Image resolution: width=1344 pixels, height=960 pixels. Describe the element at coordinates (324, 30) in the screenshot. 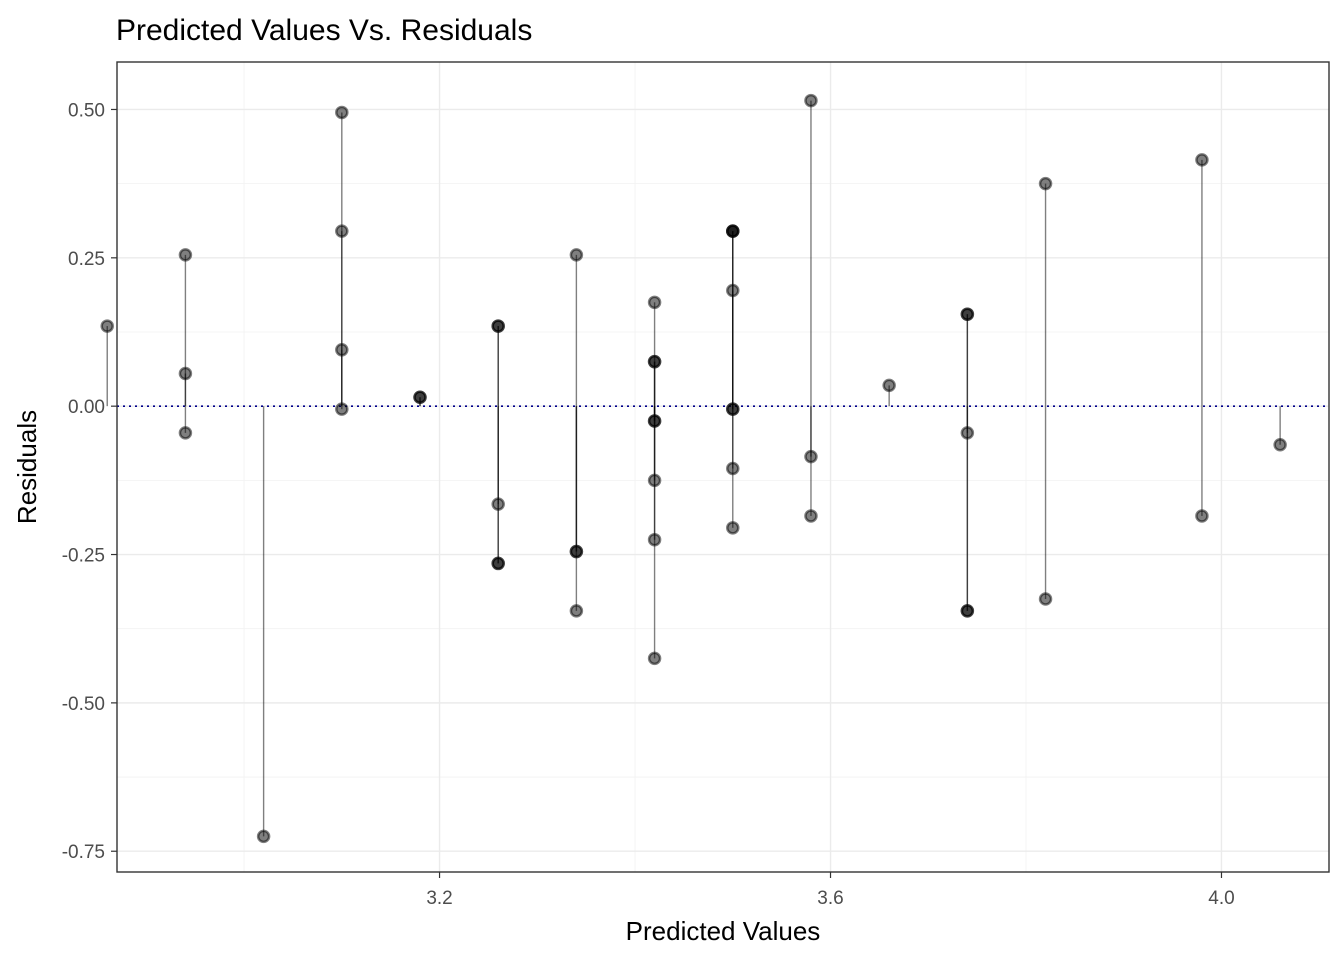

I see `chart-title: Predicted Values Vs. Residuals` at that location.